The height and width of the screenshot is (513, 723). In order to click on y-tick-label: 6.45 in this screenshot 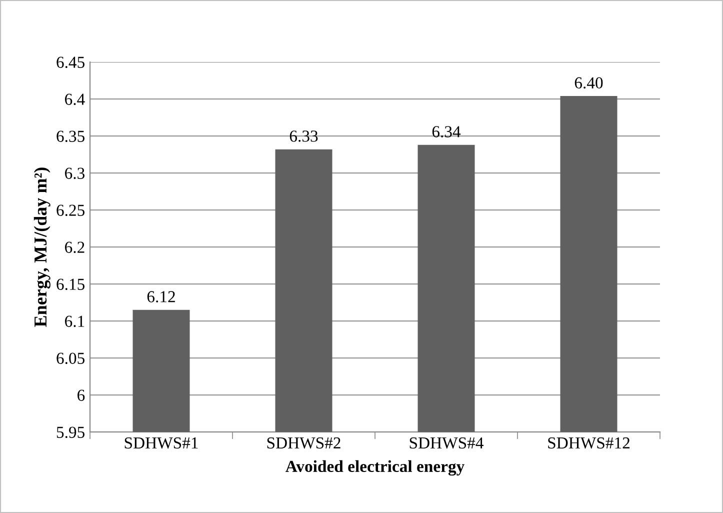, I will do `click(70, 62)`.